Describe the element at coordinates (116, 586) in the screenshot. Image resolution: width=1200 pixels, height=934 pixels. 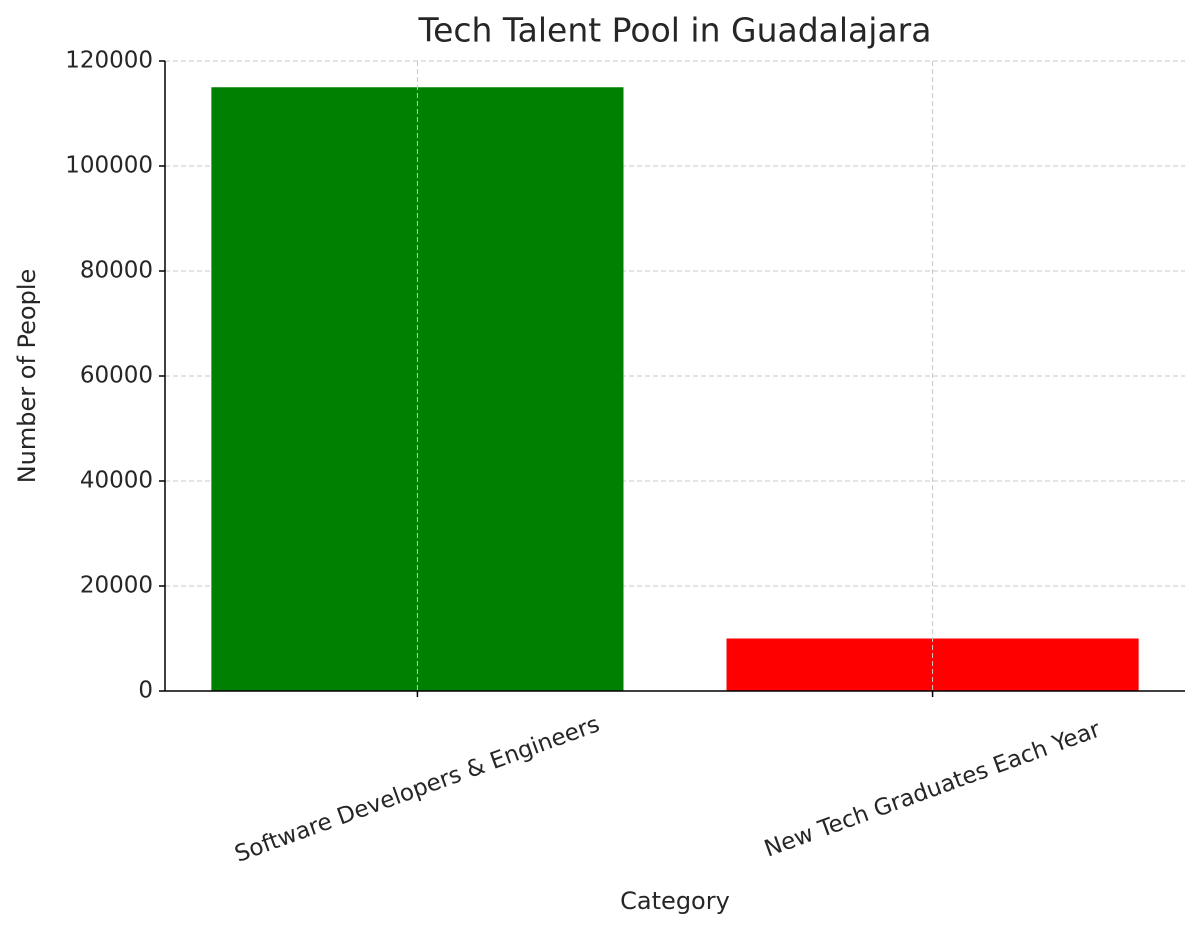
I see `y-tick-label: 20000` at that location.